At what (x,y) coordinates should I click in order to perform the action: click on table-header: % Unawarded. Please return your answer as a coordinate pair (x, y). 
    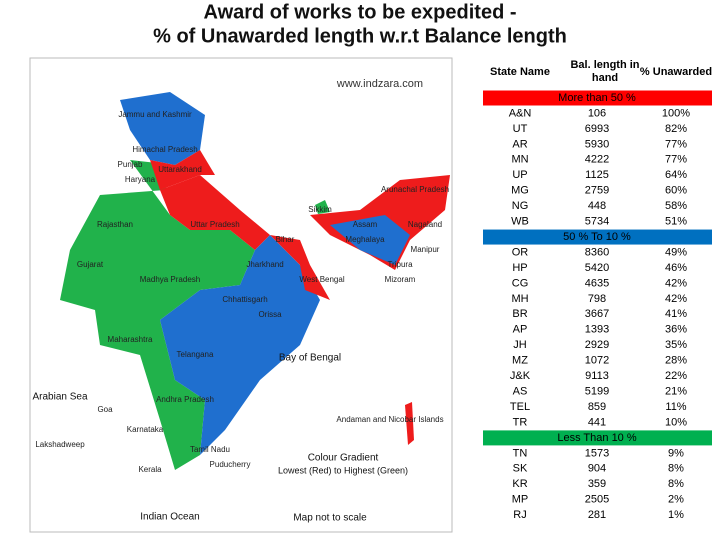
    Looking at the image, I should click on (676, 72).